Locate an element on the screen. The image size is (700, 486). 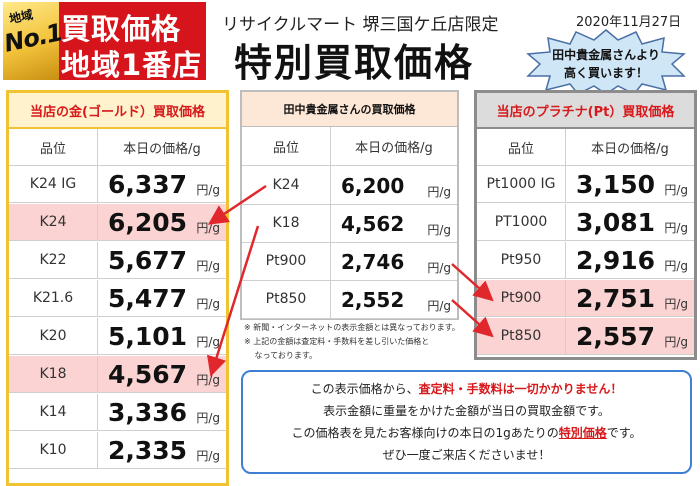
table-row: K10 2,335 円/g is located at coordinates (117, 450).